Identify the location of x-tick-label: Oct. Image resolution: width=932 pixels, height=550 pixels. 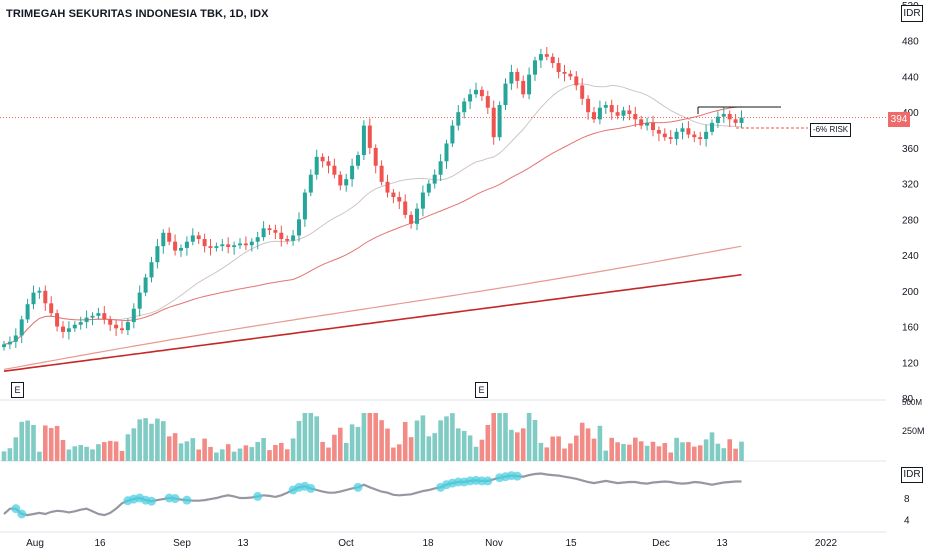
(346, 543).